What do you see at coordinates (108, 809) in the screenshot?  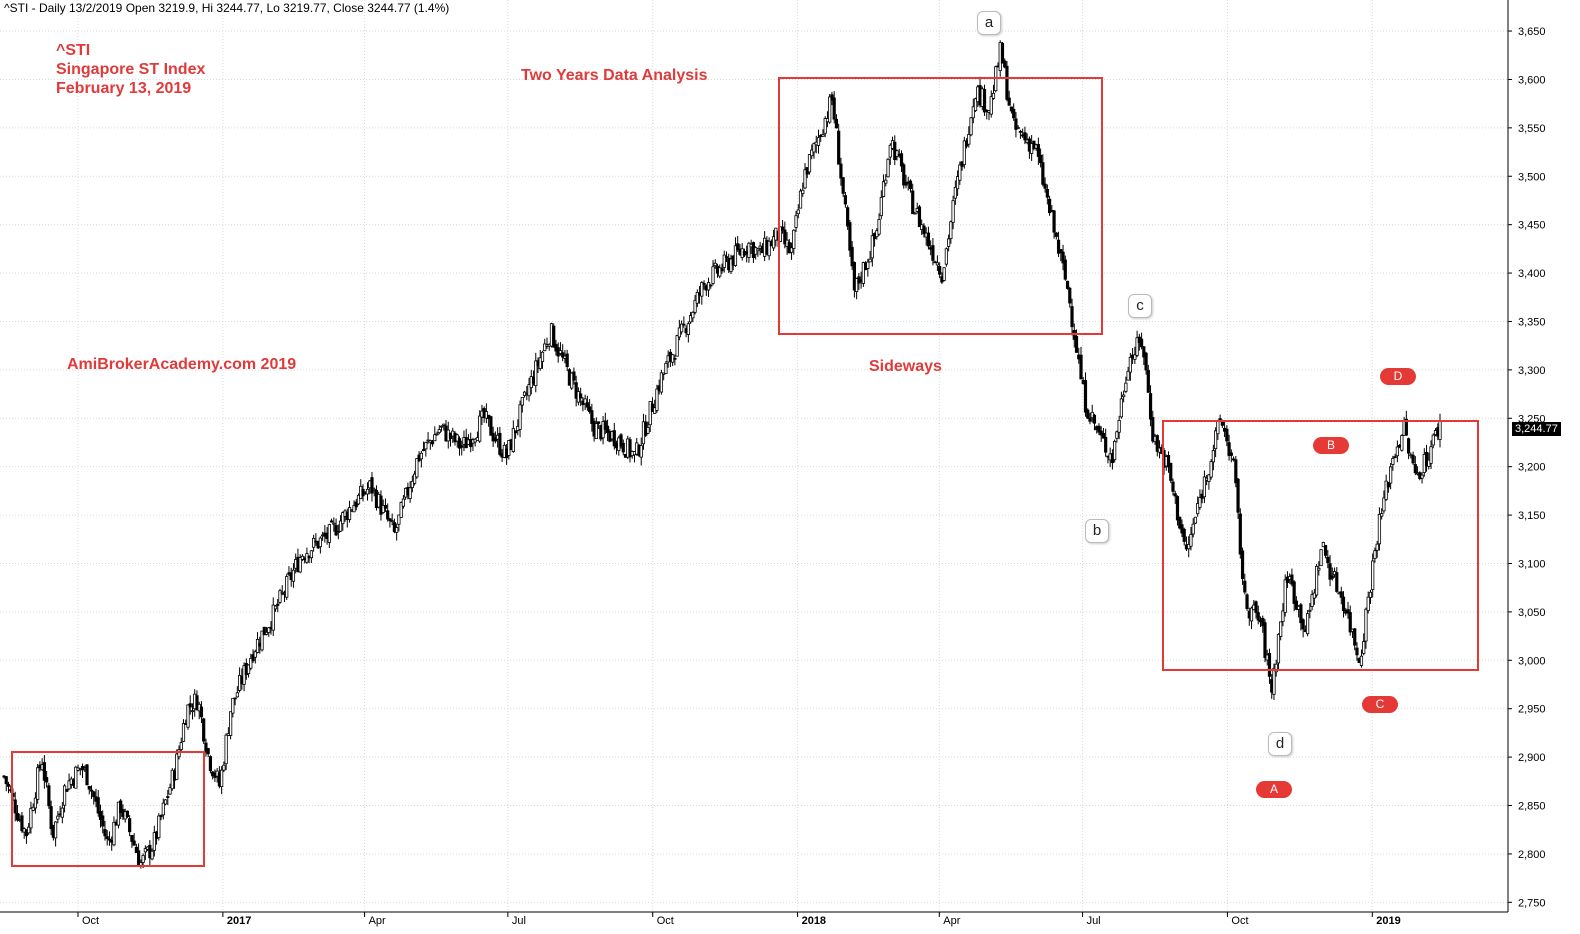 I see `consolidation-box-2016` at bounding box center [108, 809].